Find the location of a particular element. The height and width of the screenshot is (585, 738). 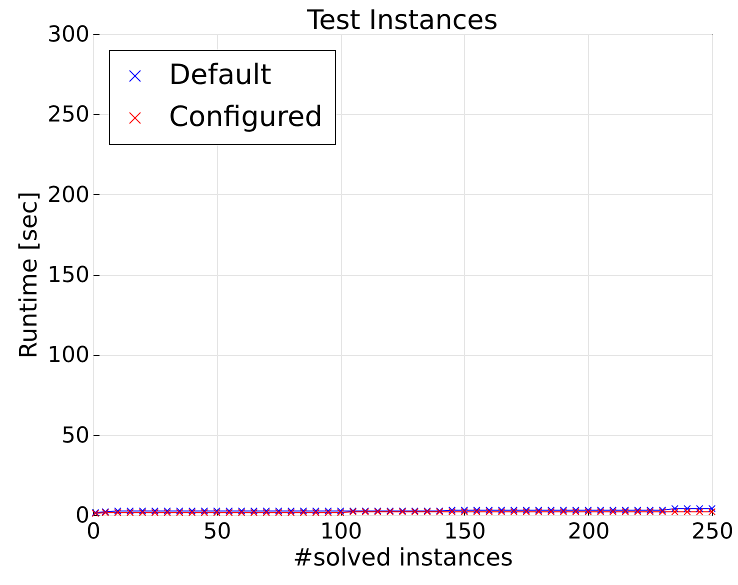

y-tick-label: 0 is located at coordinates (83, 516).